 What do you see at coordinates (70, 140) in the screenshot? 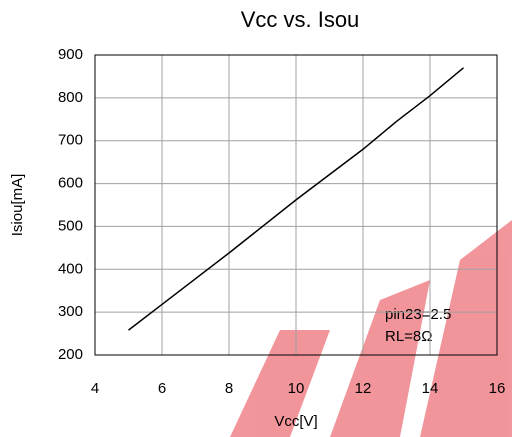
I see `y-tick-label: 700` at bounding box center [70, 140].